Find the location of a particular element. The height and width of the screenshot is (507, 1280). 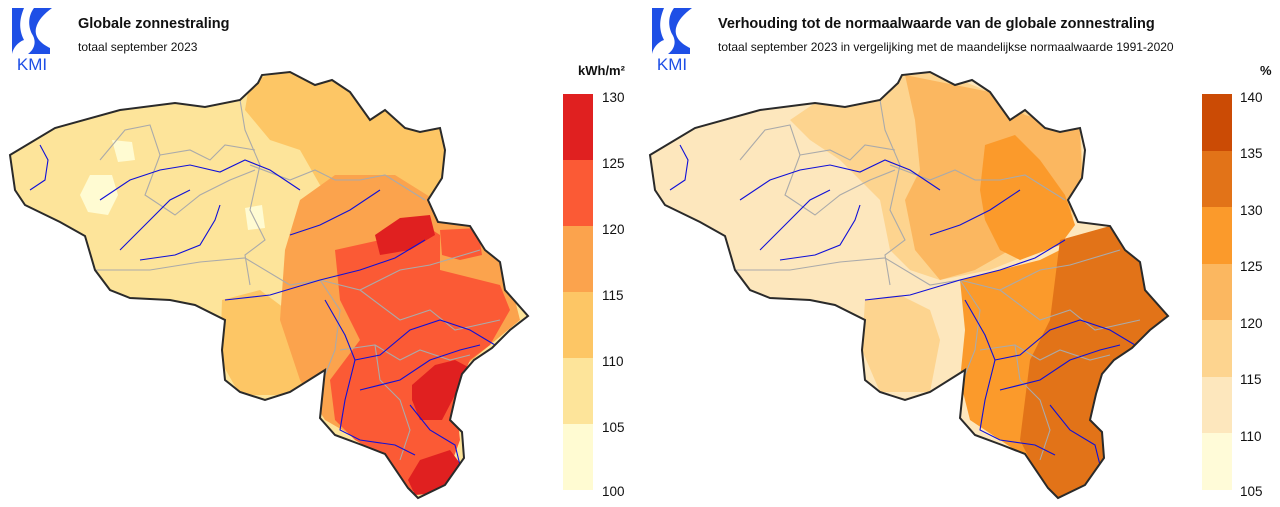

legend-tick: 100 is located at coordinates (613, 491).